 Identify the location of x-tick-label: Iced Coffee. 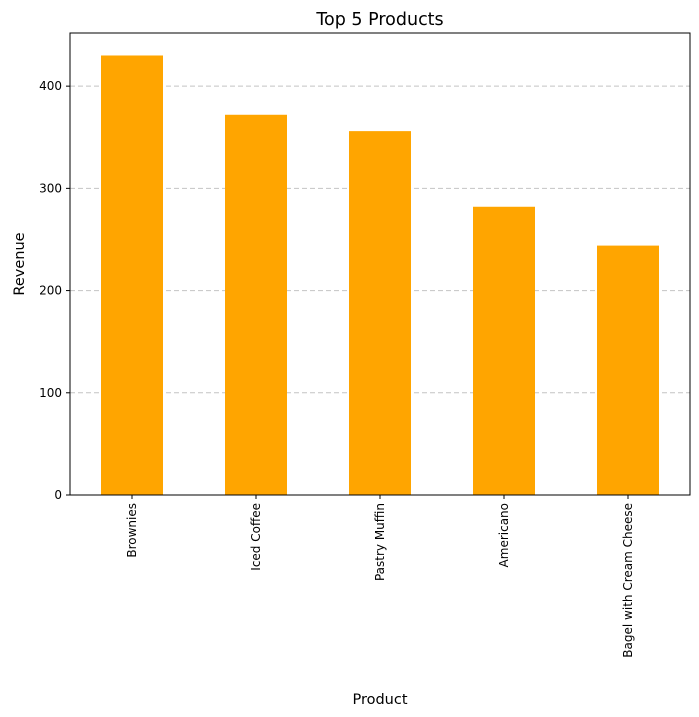
(256, 537).